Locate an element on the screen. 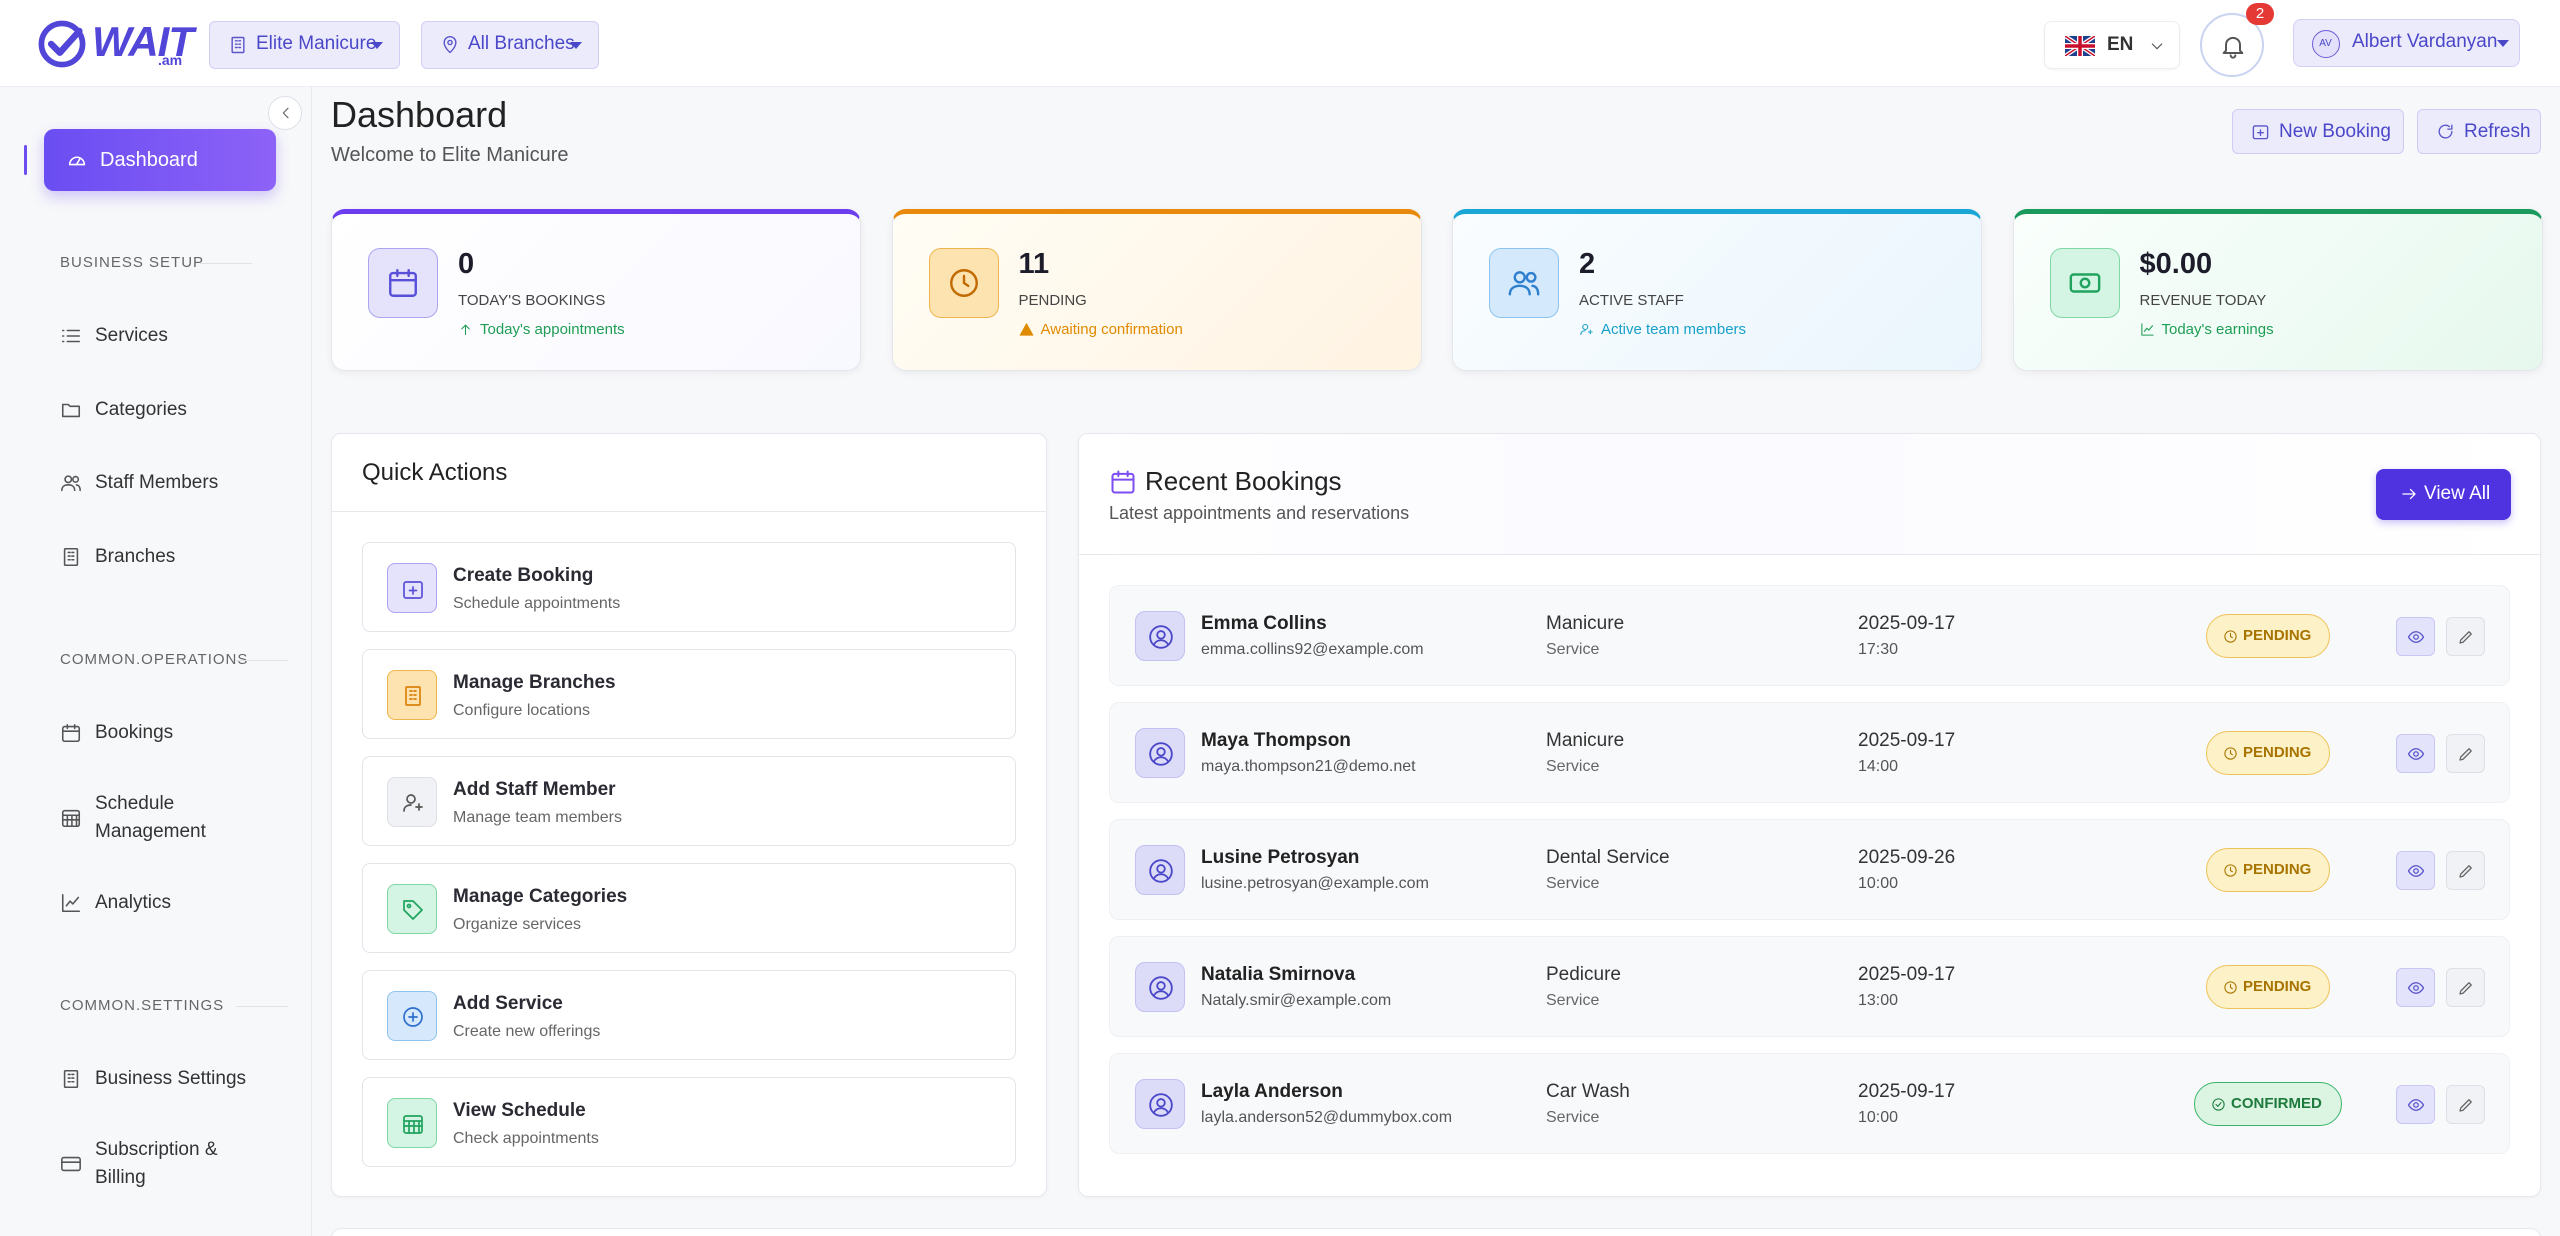 This screenshot has height=1236, width=2560. quick-action-subtitle: Configure locations is located at coordinates (521, 710).